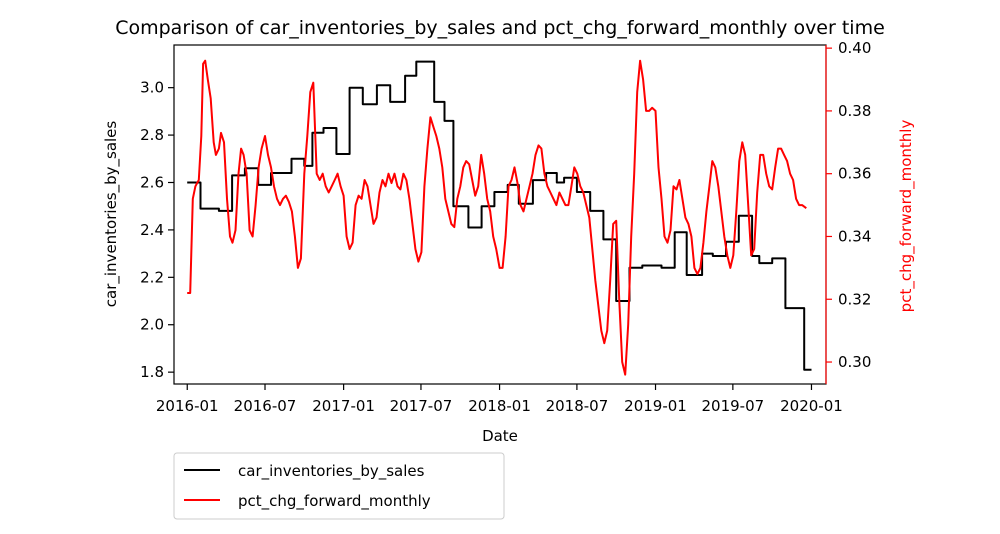 The width and height of the screenshot is (1000, 534). What do you see at coordinates (152, 230) in the screenshot?
I see `y-left-tick-label: 2.4` at bounding box center [152, 230].